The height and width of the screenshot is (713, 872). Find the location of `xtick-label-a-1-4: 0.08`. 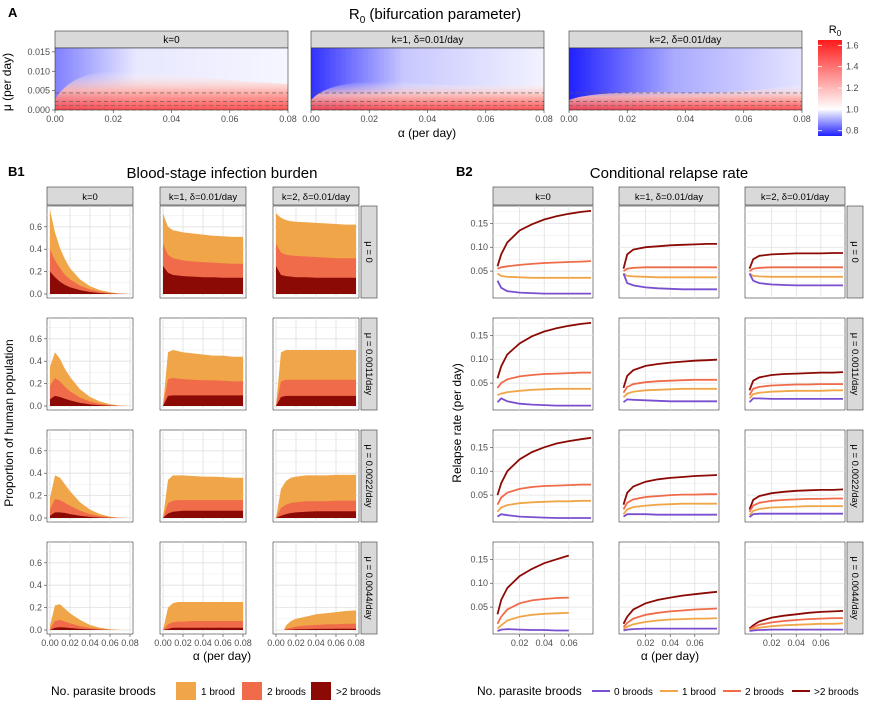

xtick-label-a-1-4: 0.08 is located at coordinates (544, 119).